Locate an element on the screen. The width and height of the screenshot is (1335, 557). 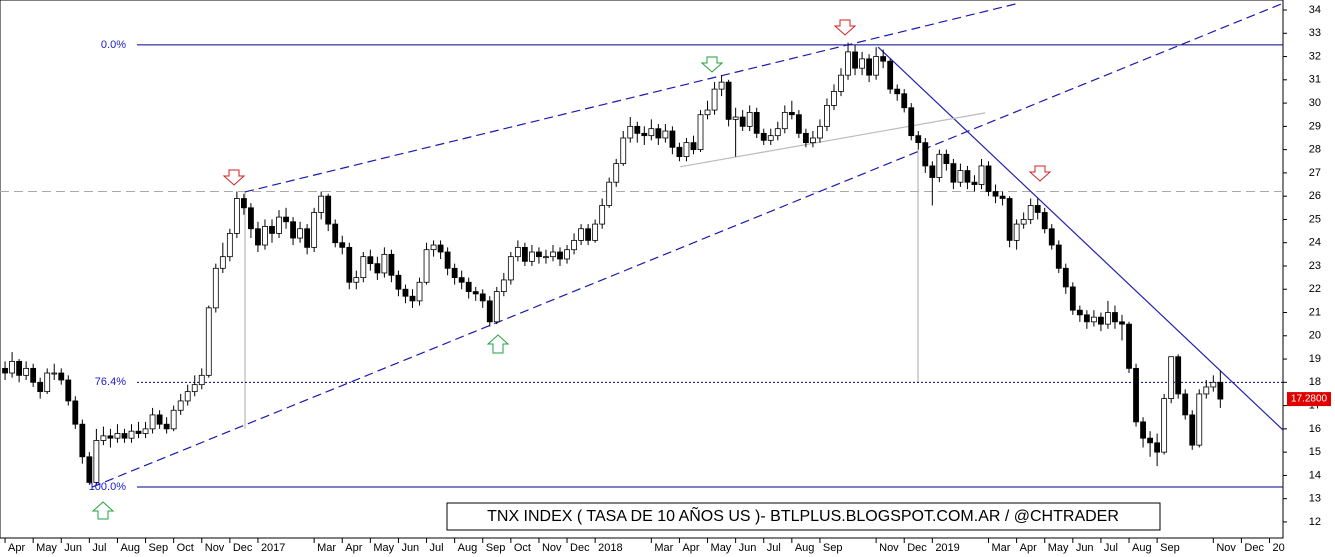
trendline is located at coordinates (832, 140).